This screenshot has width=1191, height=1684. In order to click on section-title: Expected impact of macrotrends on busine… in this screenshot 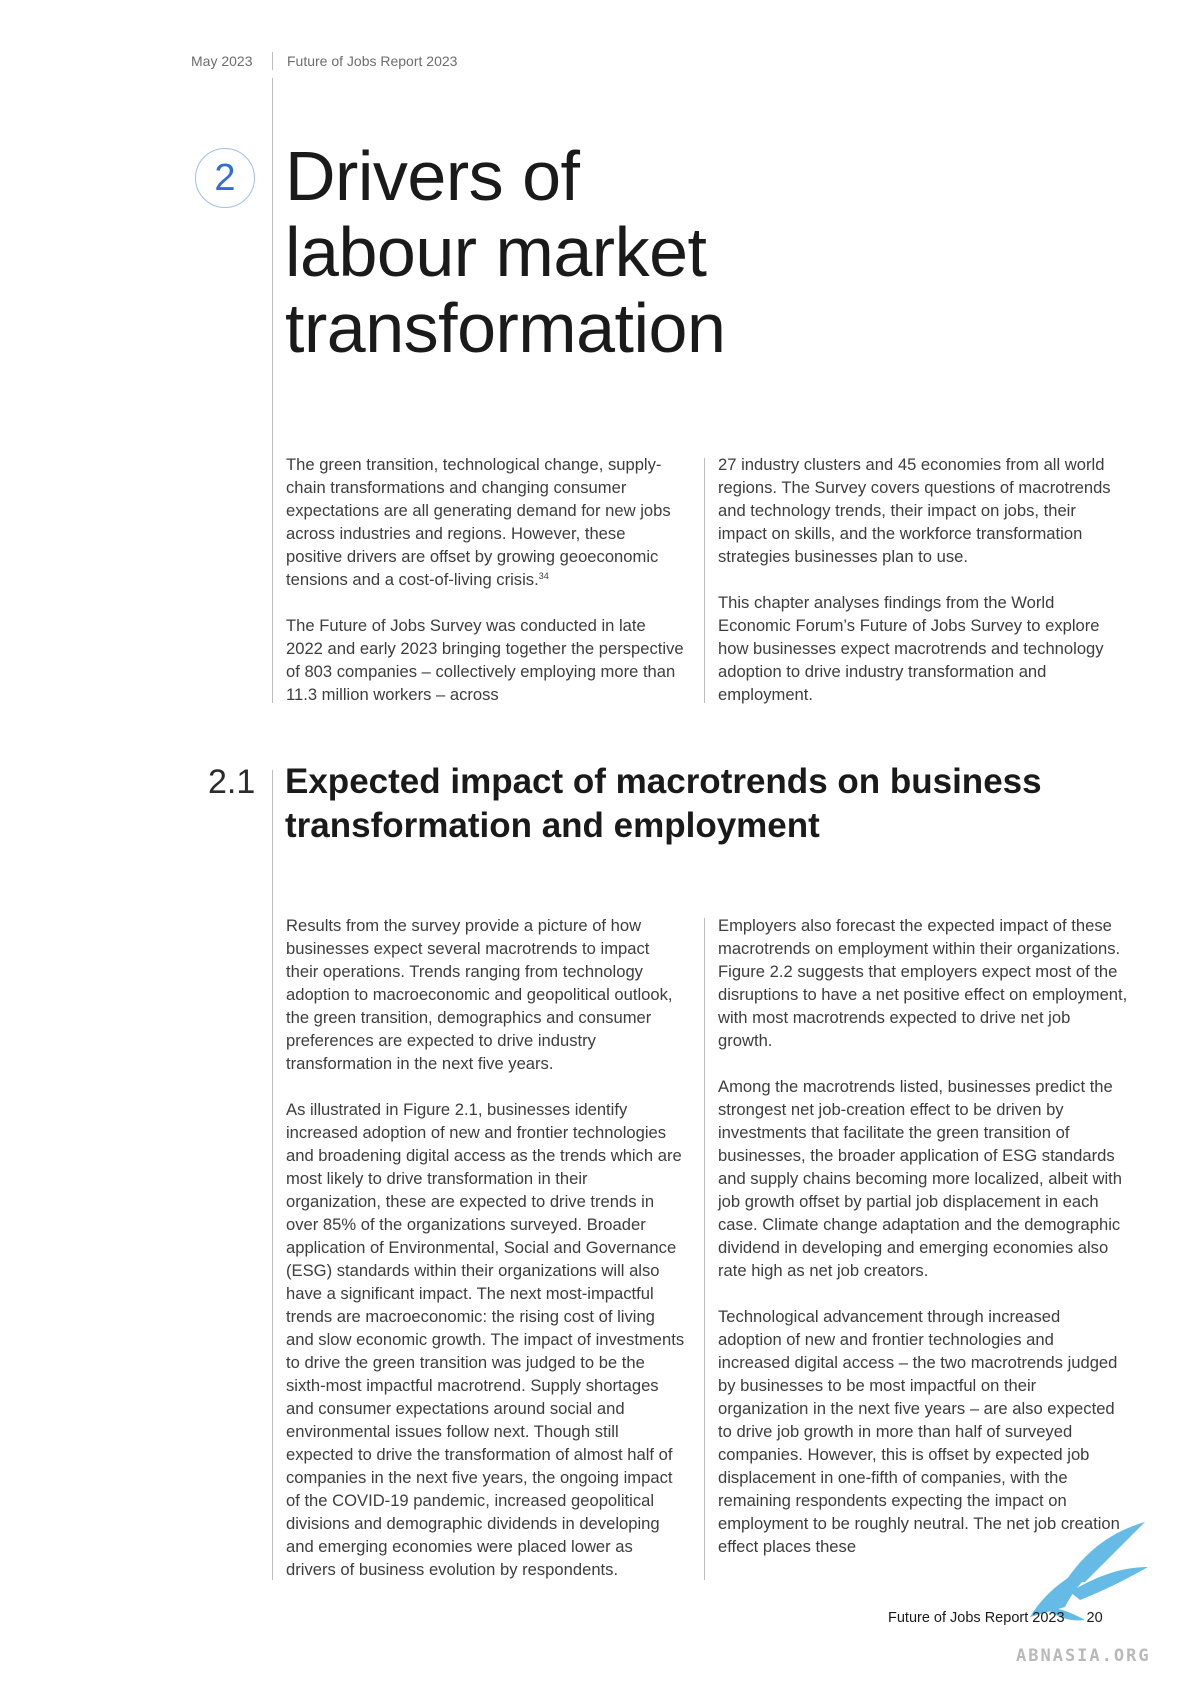, I will do `click(685, 804)`.